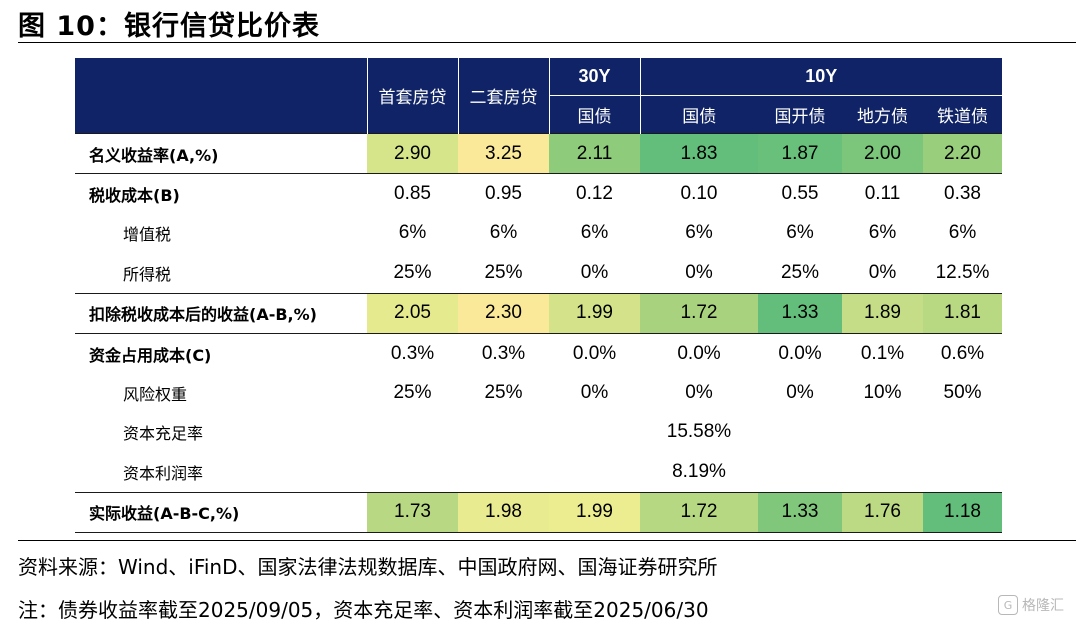 The height and width of the screenshot is (623, 1080). Describe the element at coordinates (699, 471) in the screenshot. I see `cell-10y-treasury: 8.19%` at that location.